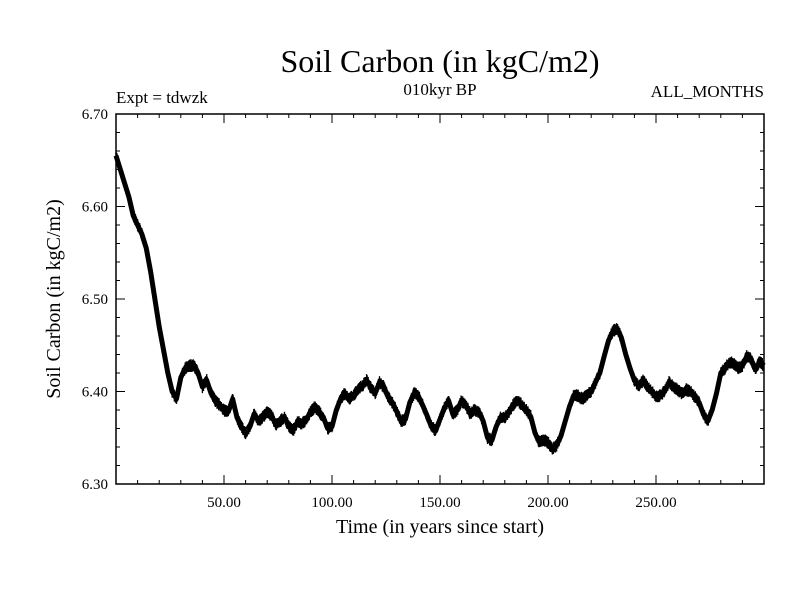  What do you see at coordinates (439, 61) in the screenshot?
I see `chart-title: Soil Carbon (in kgC/m2)` at bounding box center [439, 61].